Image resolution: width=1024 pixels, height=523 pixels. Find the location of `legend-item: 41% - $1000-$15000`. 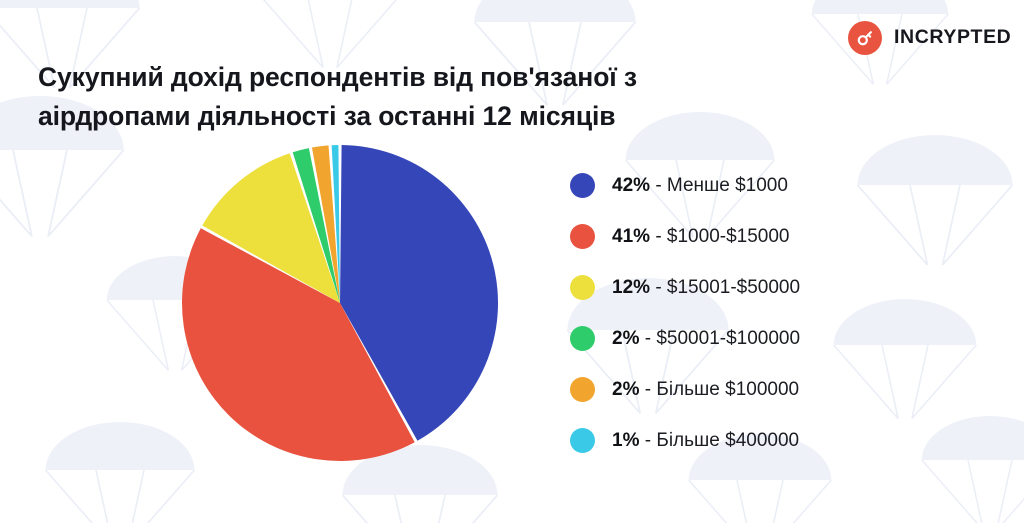

legend-item: 41% - $1000-$15000 is located at coordinates (770, 236).